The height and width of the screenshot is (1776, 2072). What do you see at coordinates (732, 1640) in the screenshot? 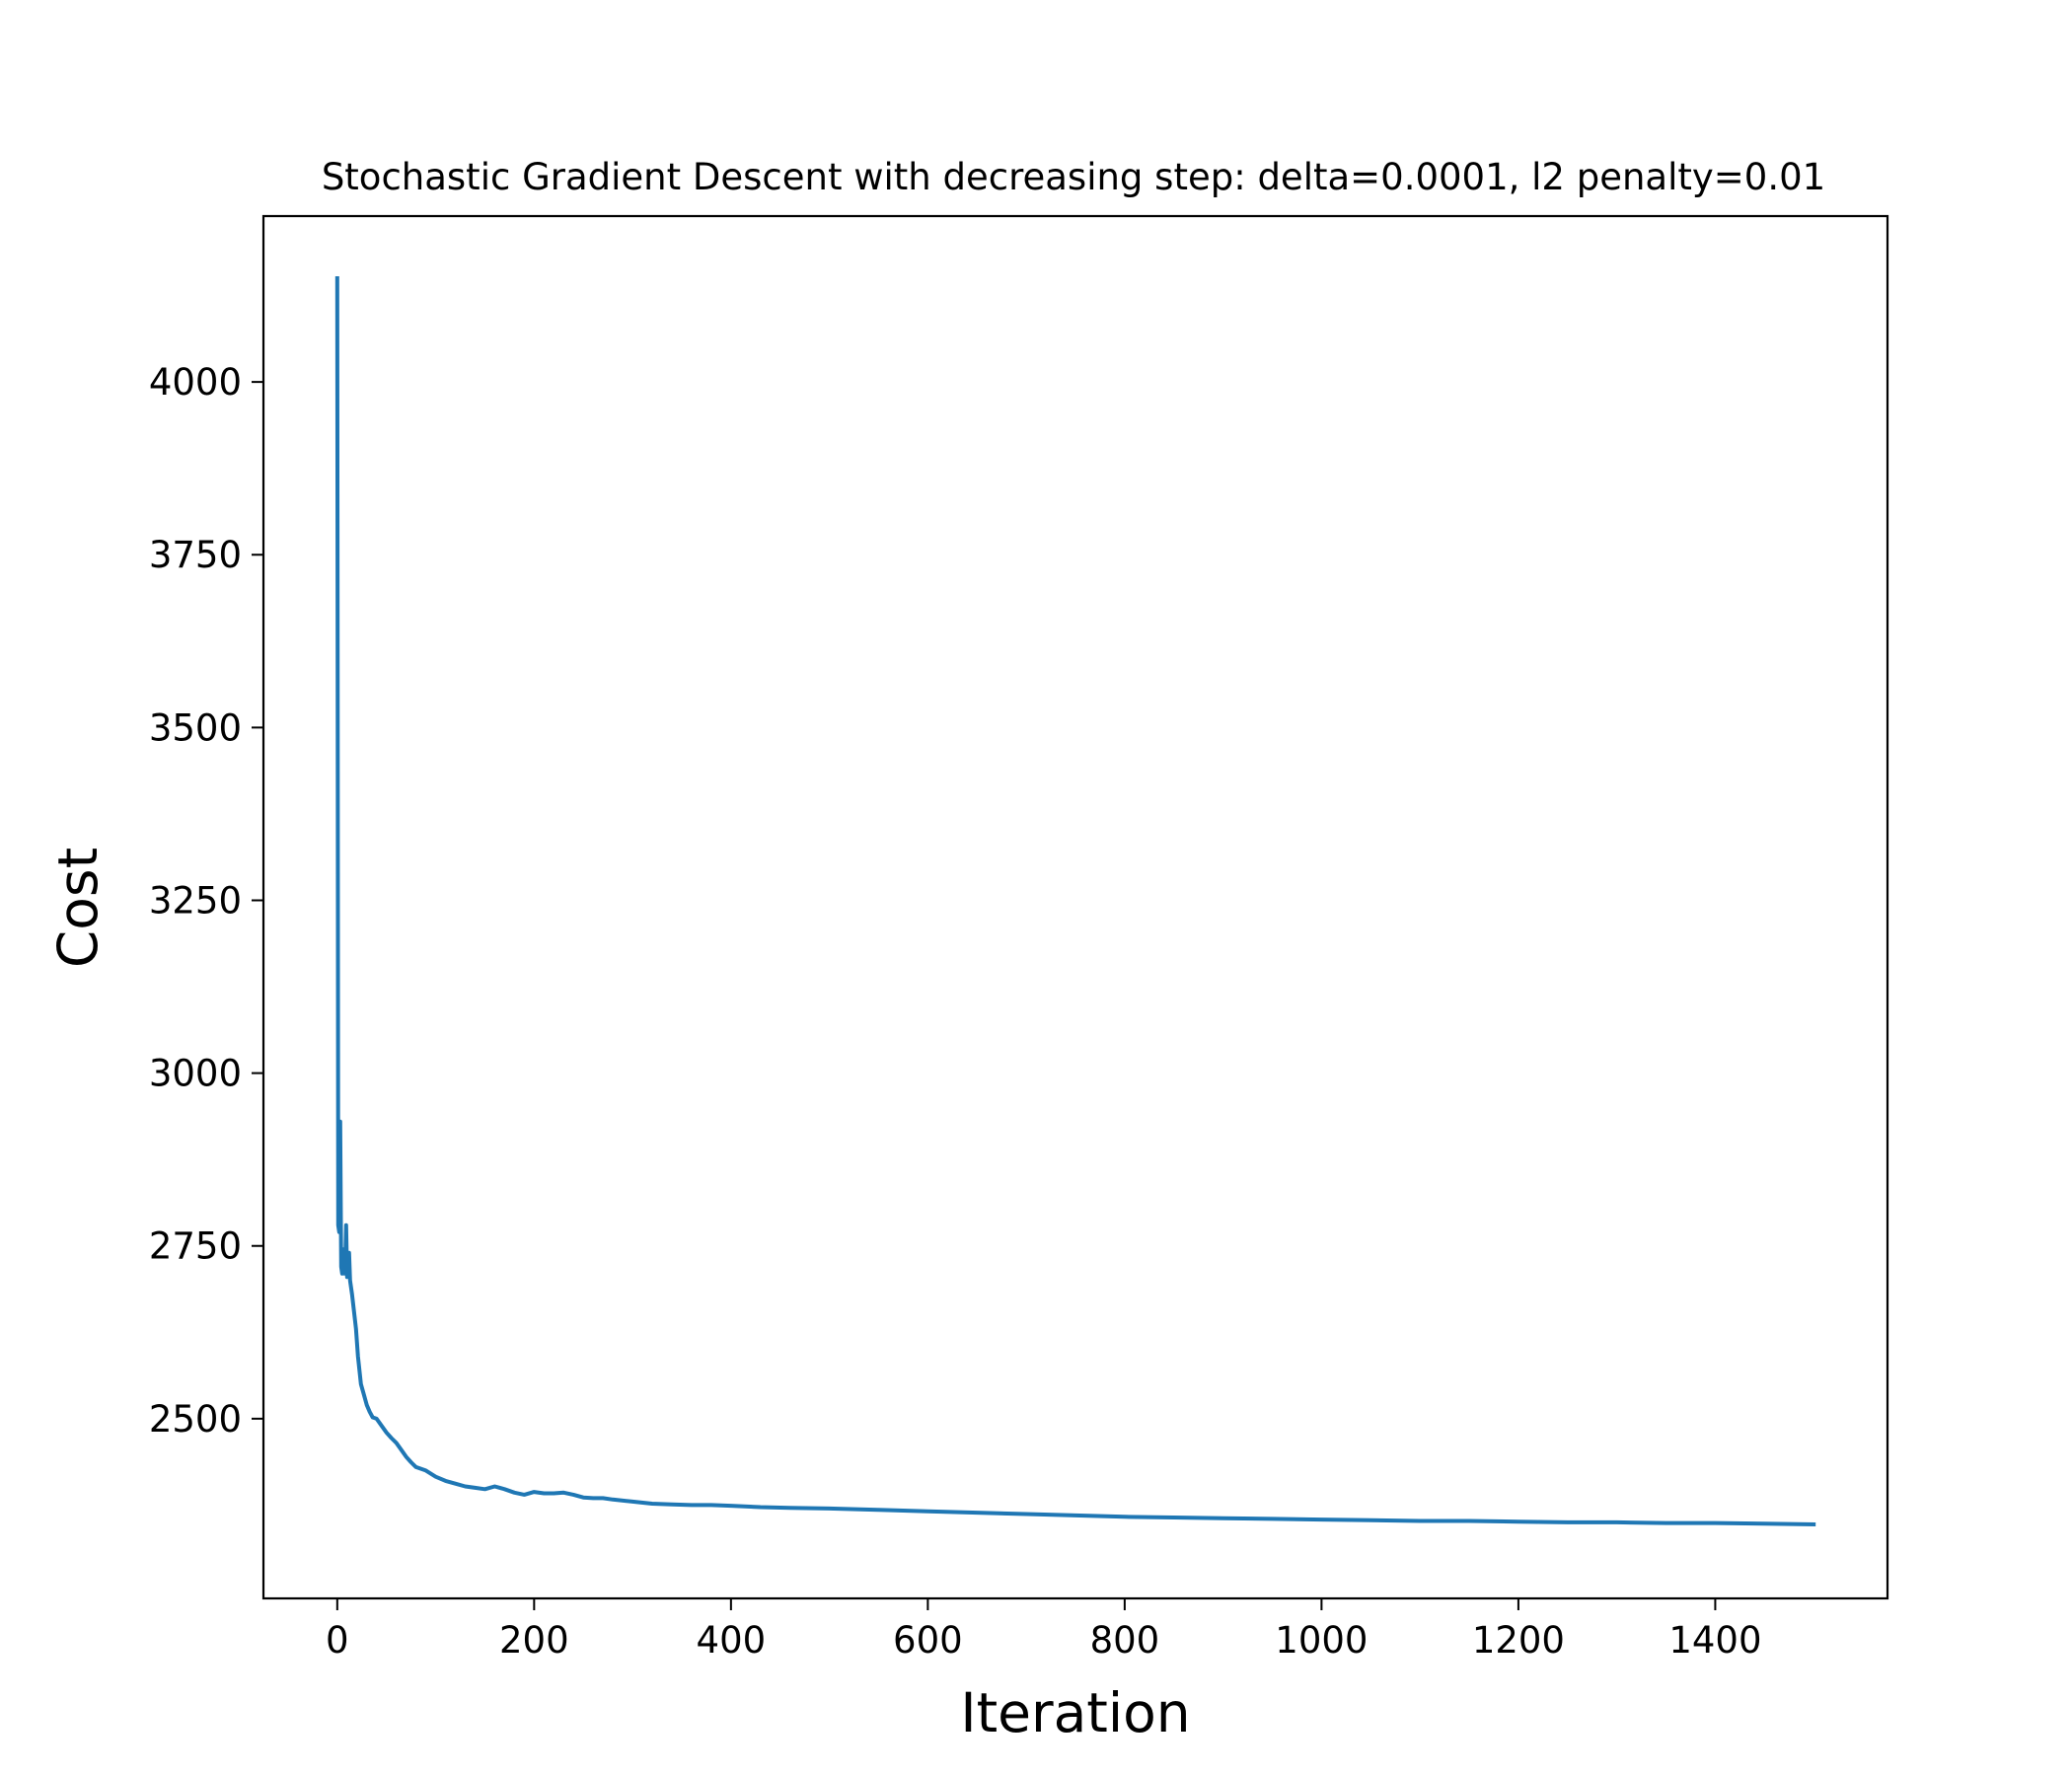
I see `x-tick-label: 400` at bounding box center [732, 1640].